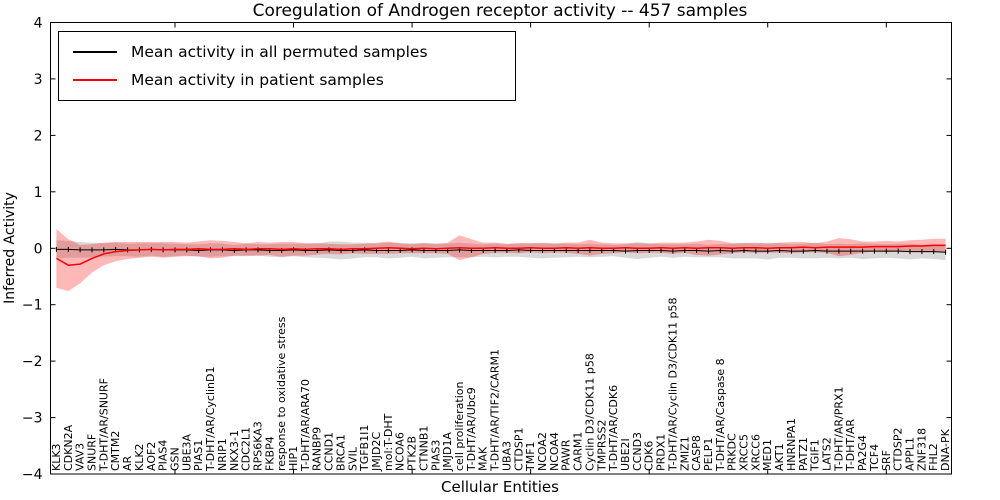 This screenshot has height=500, width=1000. Describe the element at coordinates (886, 460) in the screenshot. I see `x-category-label: SRF` at that location.